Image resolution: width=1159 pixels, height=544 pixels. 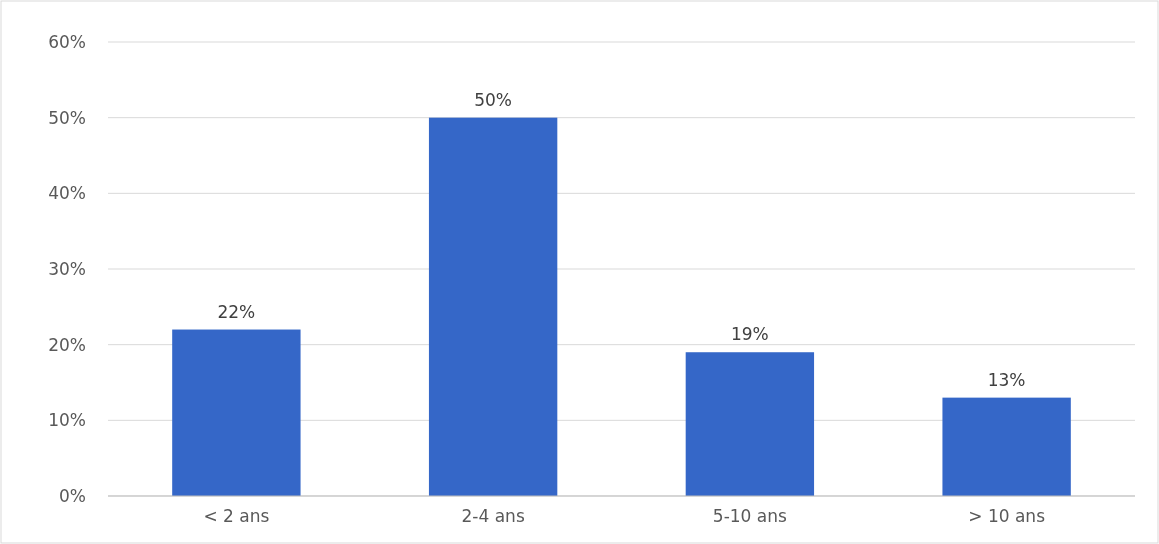 What do you see at coordinates (67, 420) in the screenshot?
I see `y-tick-label: 10%` at bounding box center [67, 420].